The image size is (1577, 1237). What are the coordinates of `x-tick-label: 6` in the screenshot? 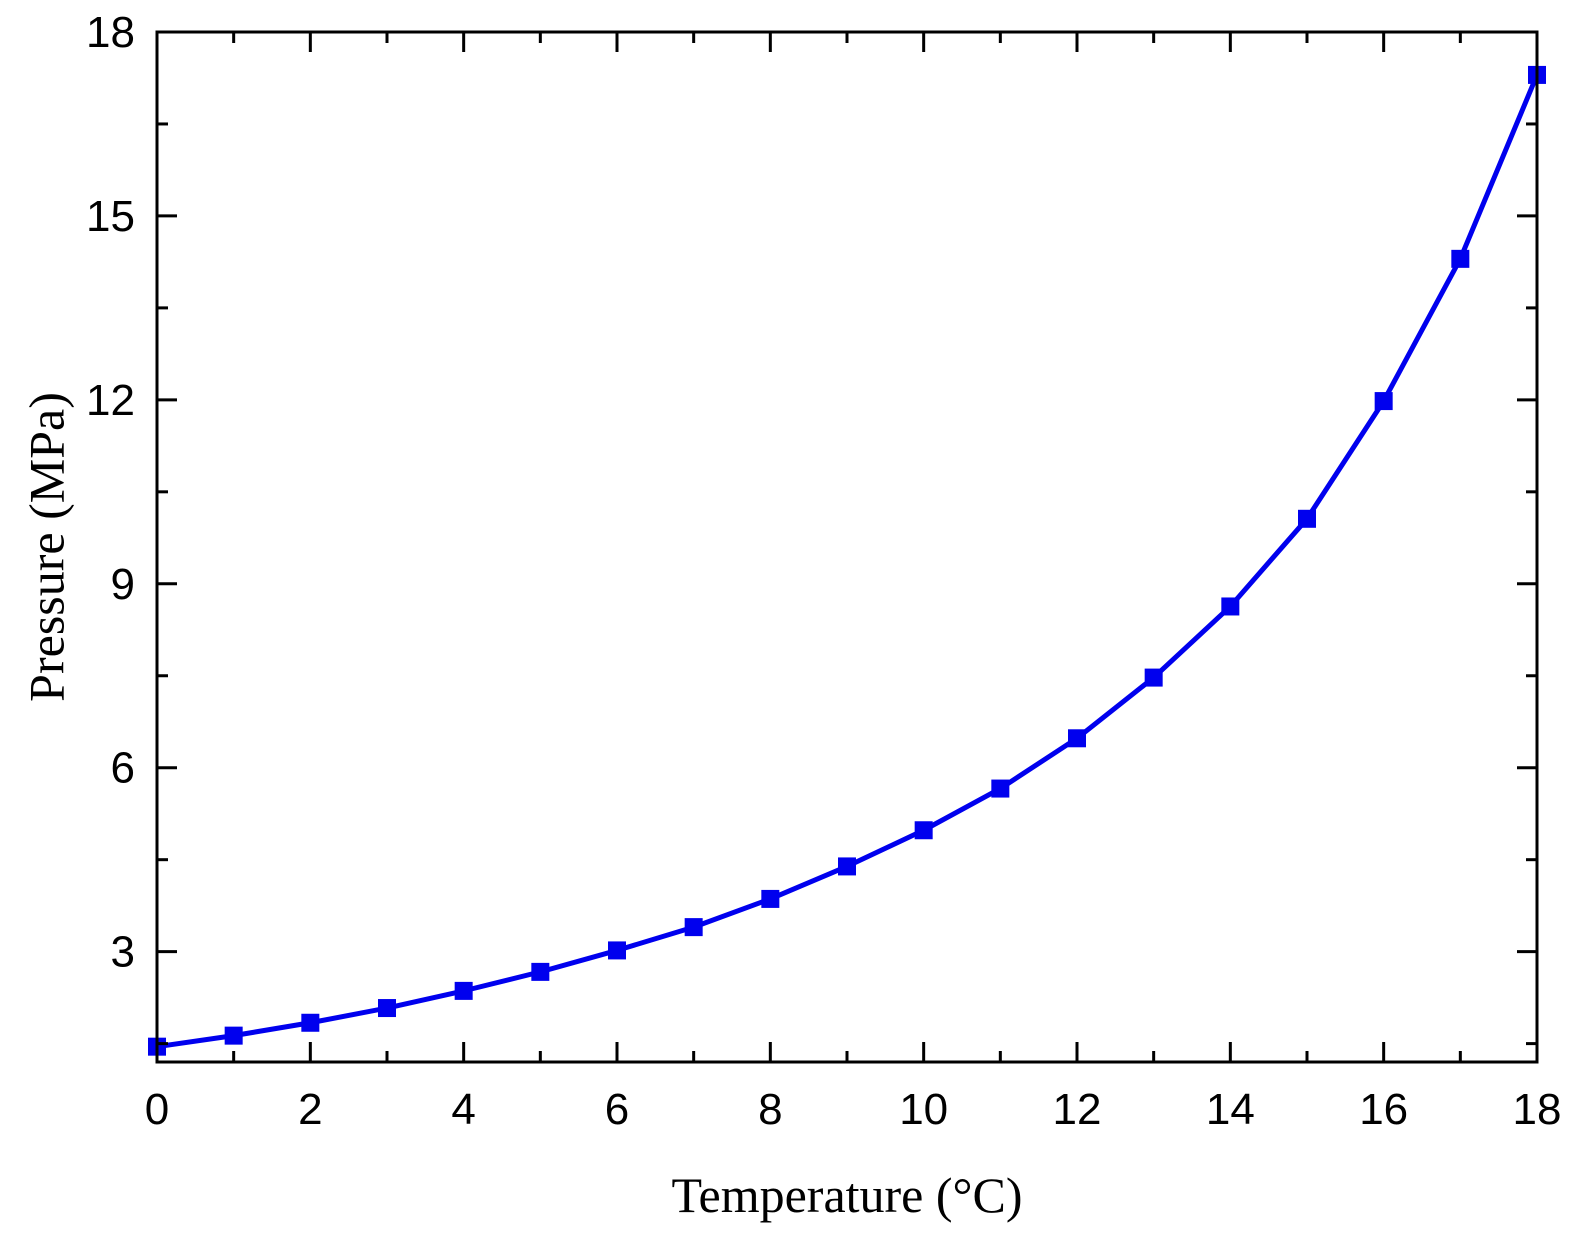 It's located at (617, 1109).